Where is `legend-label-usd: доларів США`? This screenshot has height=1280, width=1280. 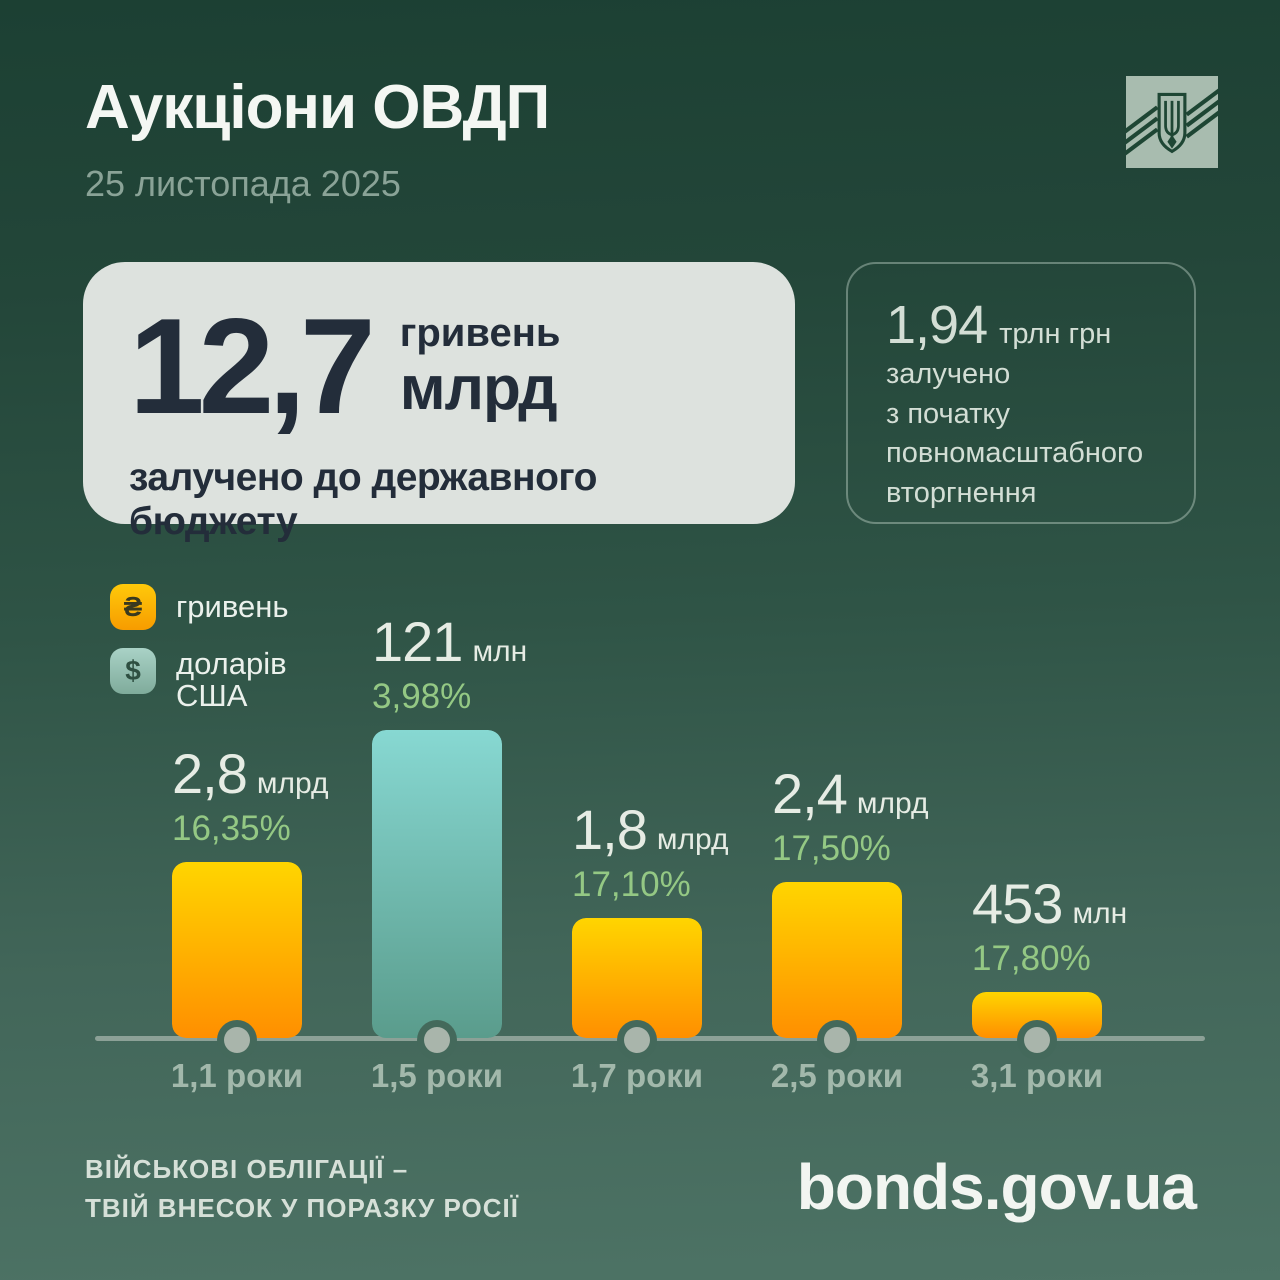
legend-label-usd: доларів США is located at coordinates (231, 680).